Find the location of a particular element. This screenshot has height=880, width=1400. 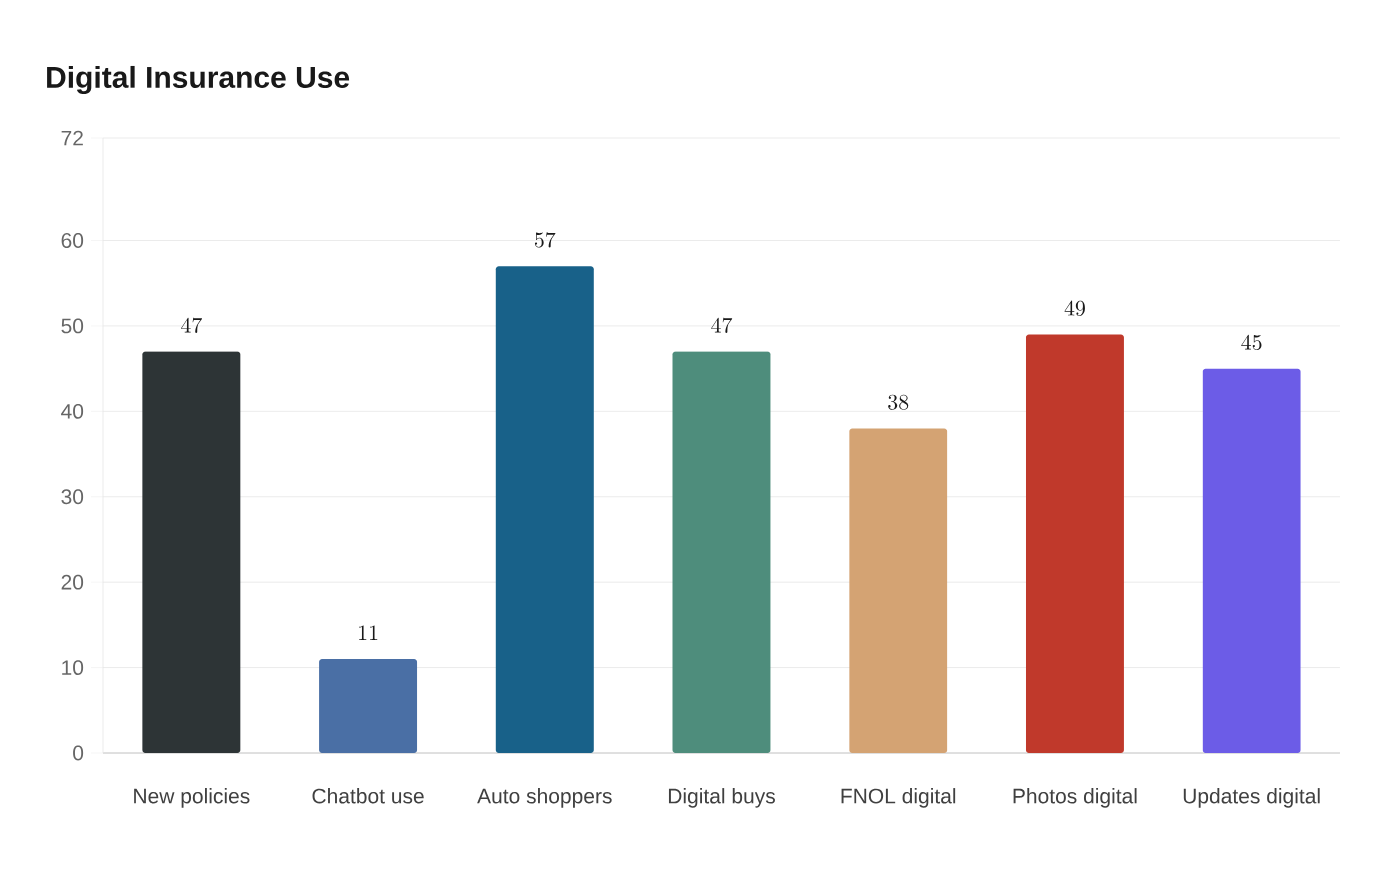

chart-title: Digital Insurance Use is located at coordinates (198, 80).